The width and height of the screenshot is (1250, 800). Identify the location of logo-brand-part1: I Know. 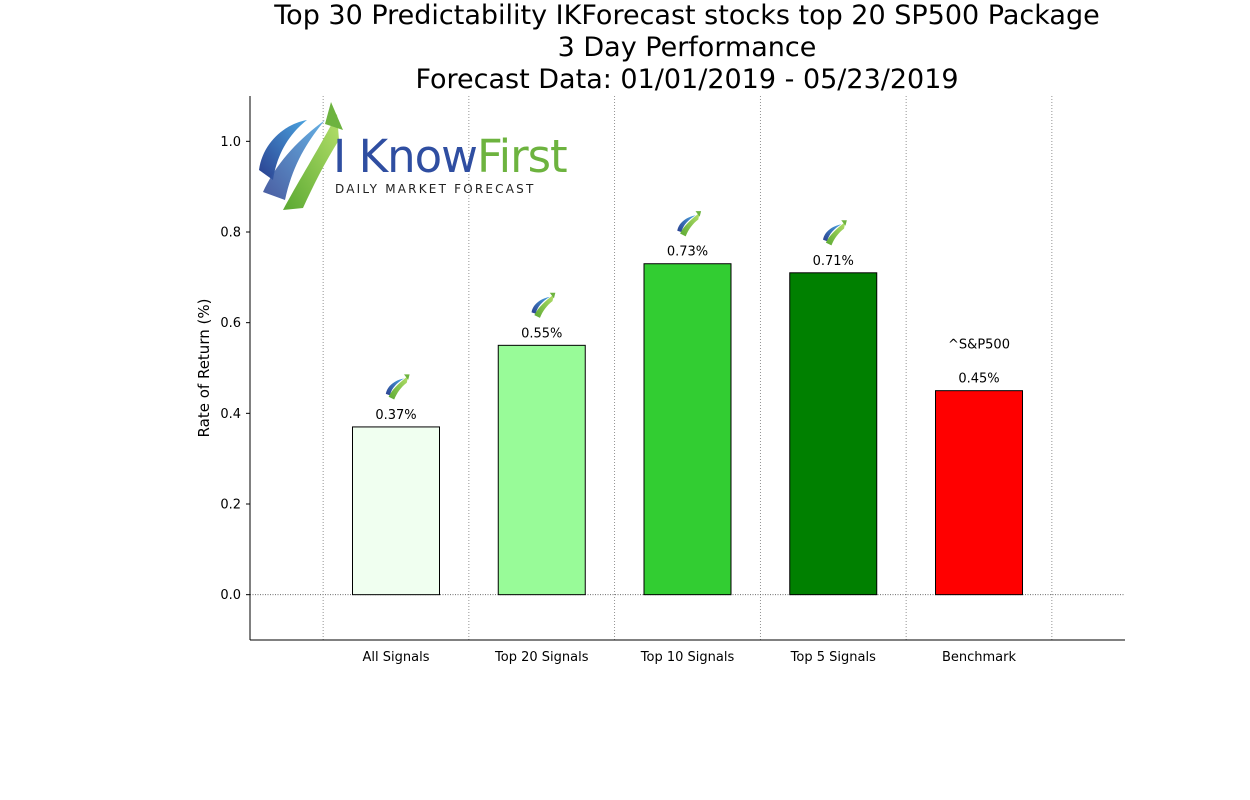
(405, 156).